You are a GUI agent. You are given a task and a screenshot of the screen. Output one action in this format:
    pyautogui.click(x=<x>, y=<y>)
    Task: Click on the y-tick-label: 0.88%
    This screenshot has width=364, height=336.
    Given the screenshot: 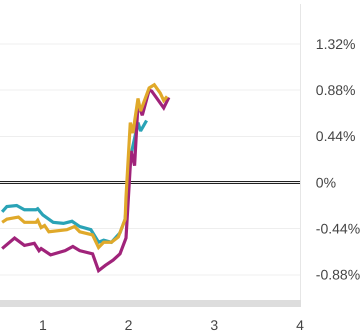 What is the action you would take?
    pyautogui.click(x=336, y=90)
    